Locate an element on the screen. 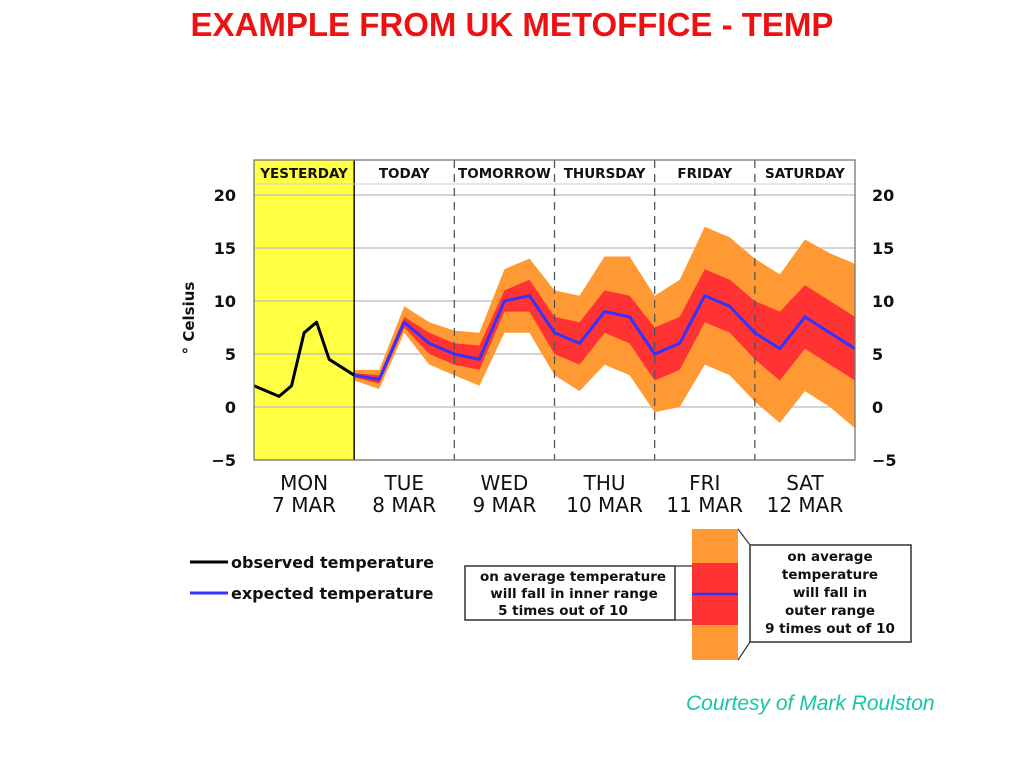  y-tick-label-right: 0 is located at coordinates (877, 407).